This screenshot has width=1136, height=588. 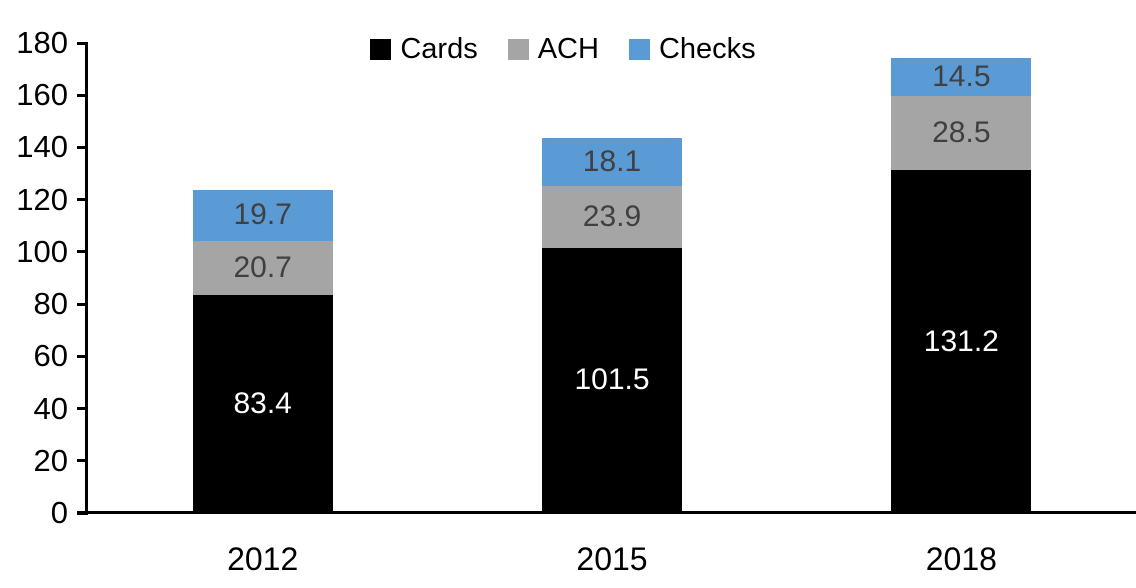 I want to click on bar-2018: 131.2 28.5 14.5, so click(x=961, y=285).